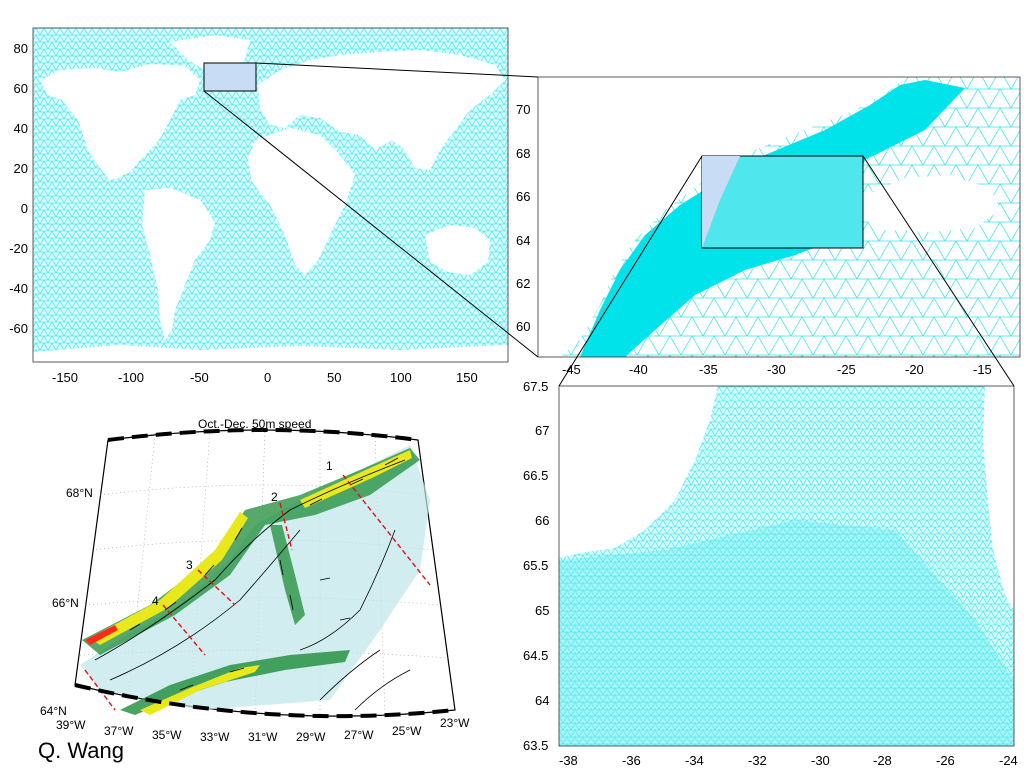 Image resolution: width=1024 pixels, height=768 pixels. I want to click on world-y-tick: 20, so click(20, 168).